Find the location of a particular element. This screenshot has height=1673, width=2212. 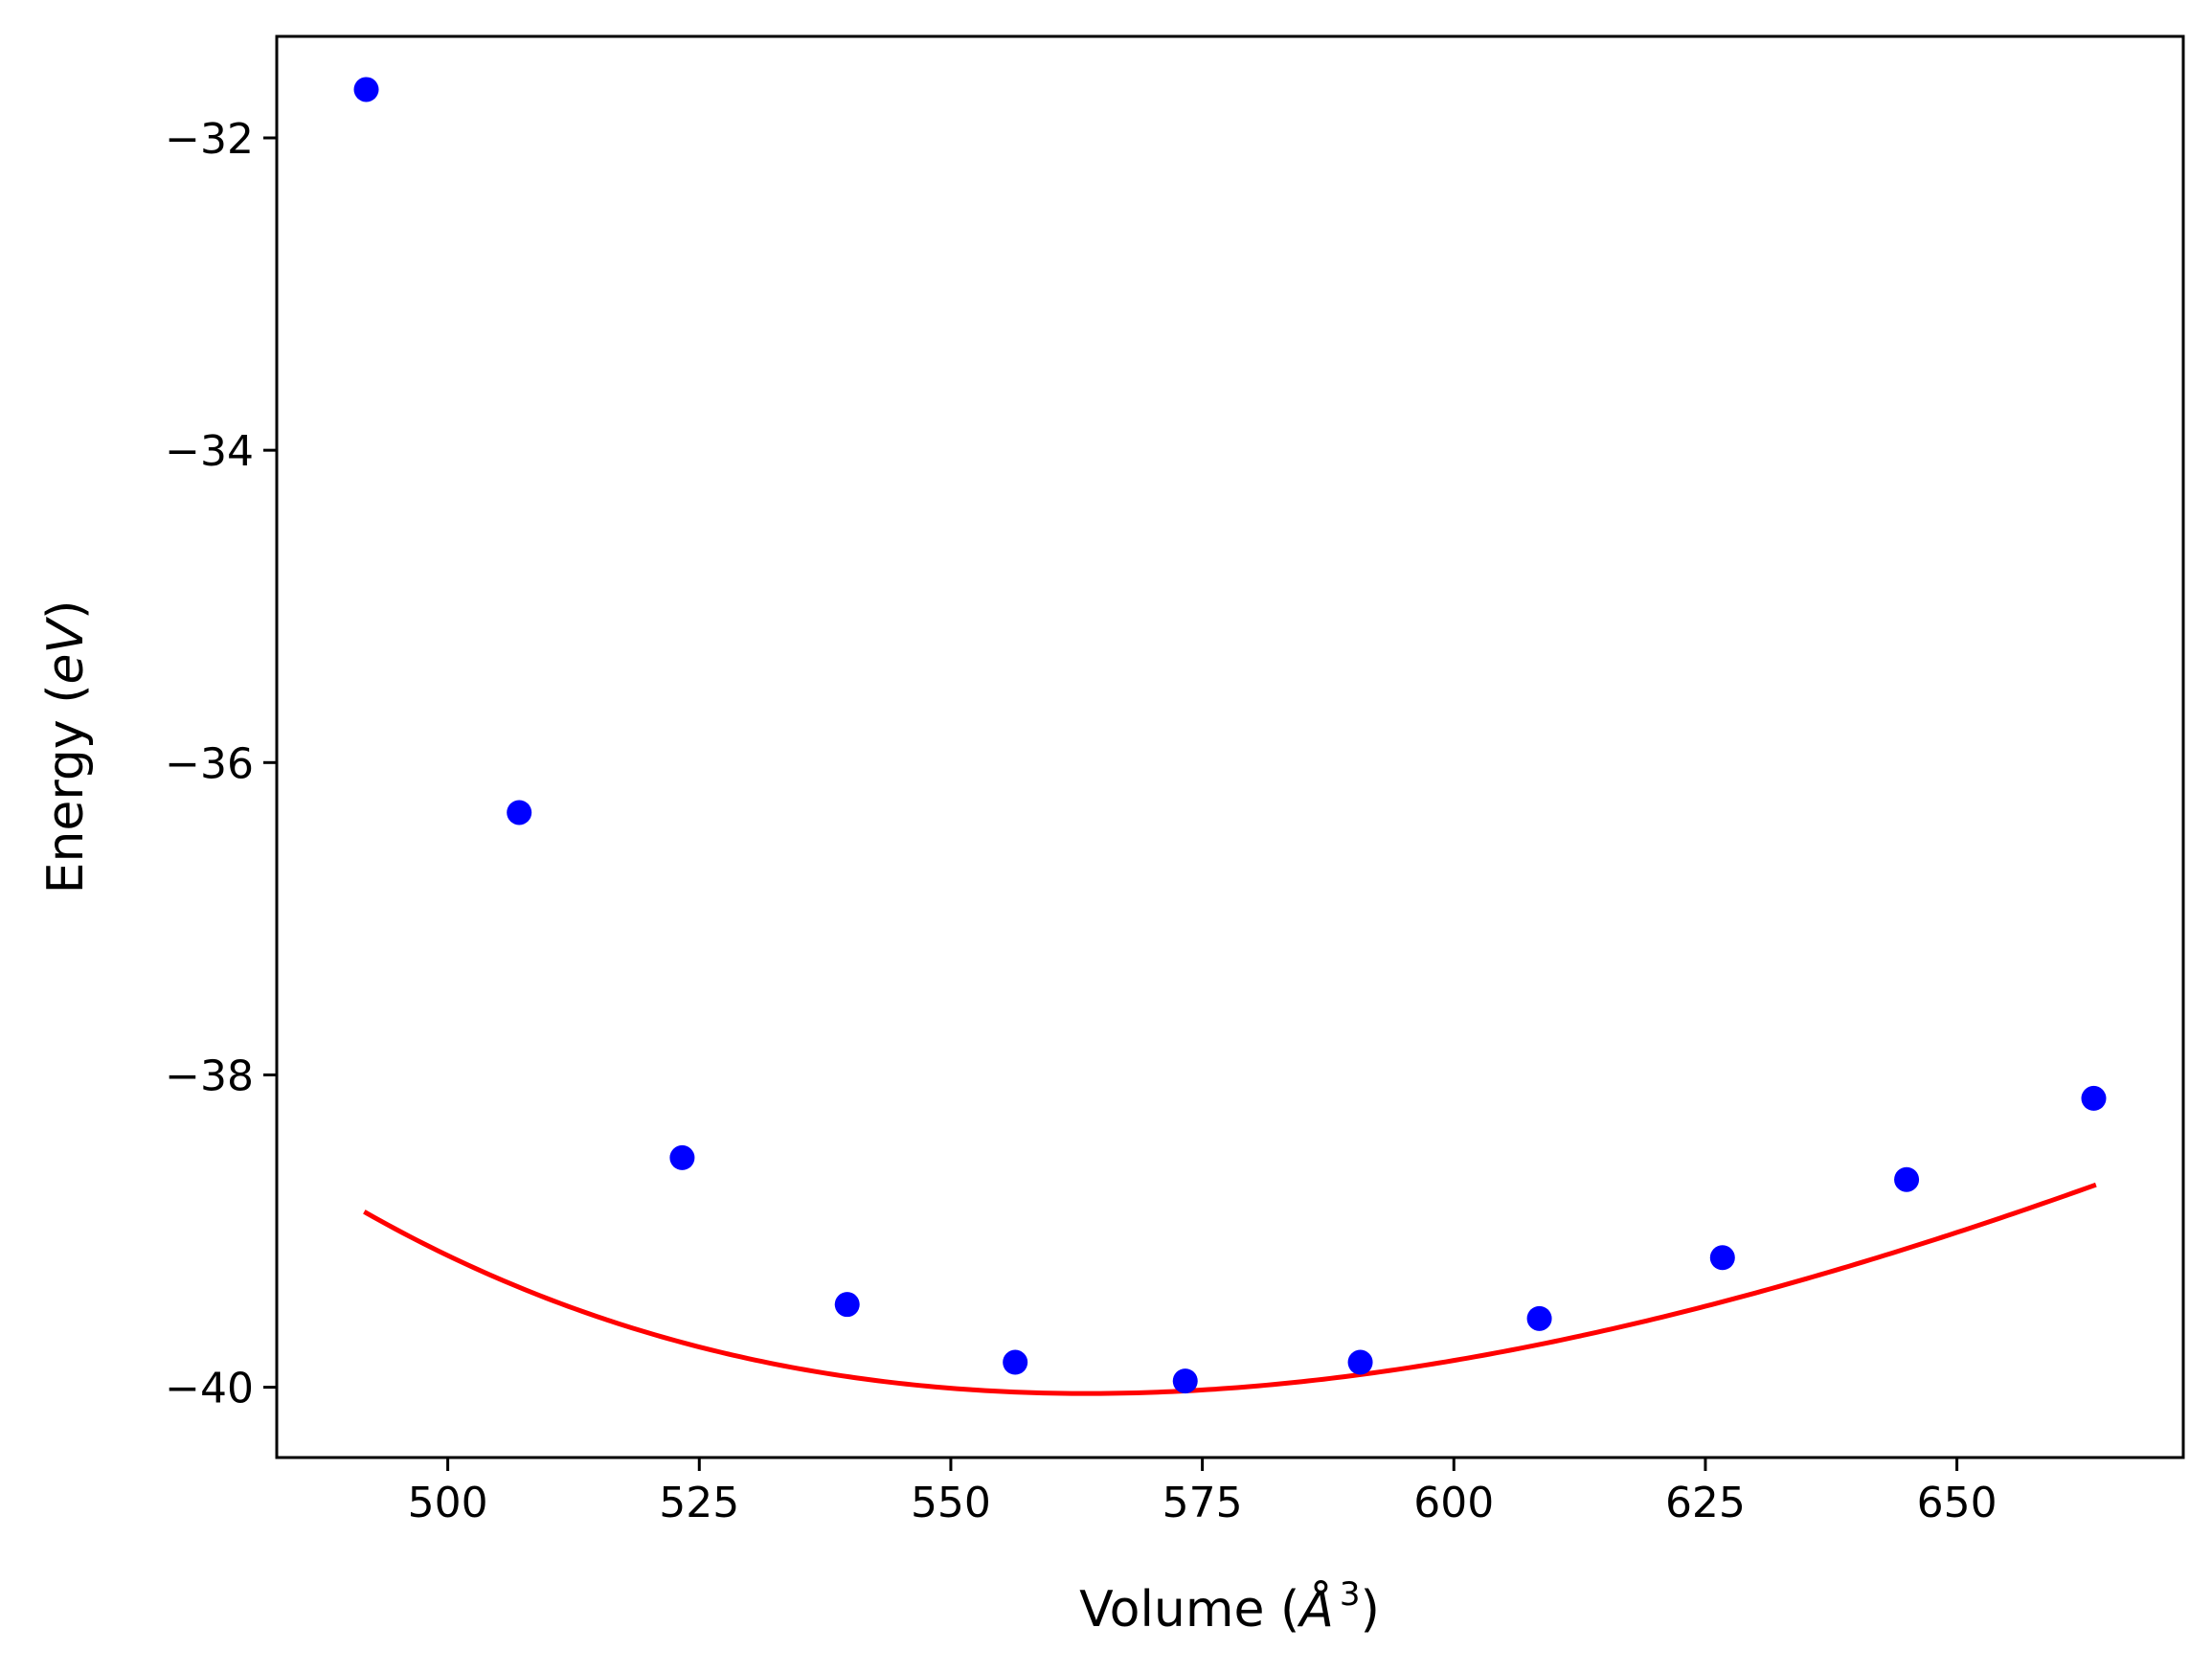

y-tick-label: −40 is located at coordinates (209, 1389).